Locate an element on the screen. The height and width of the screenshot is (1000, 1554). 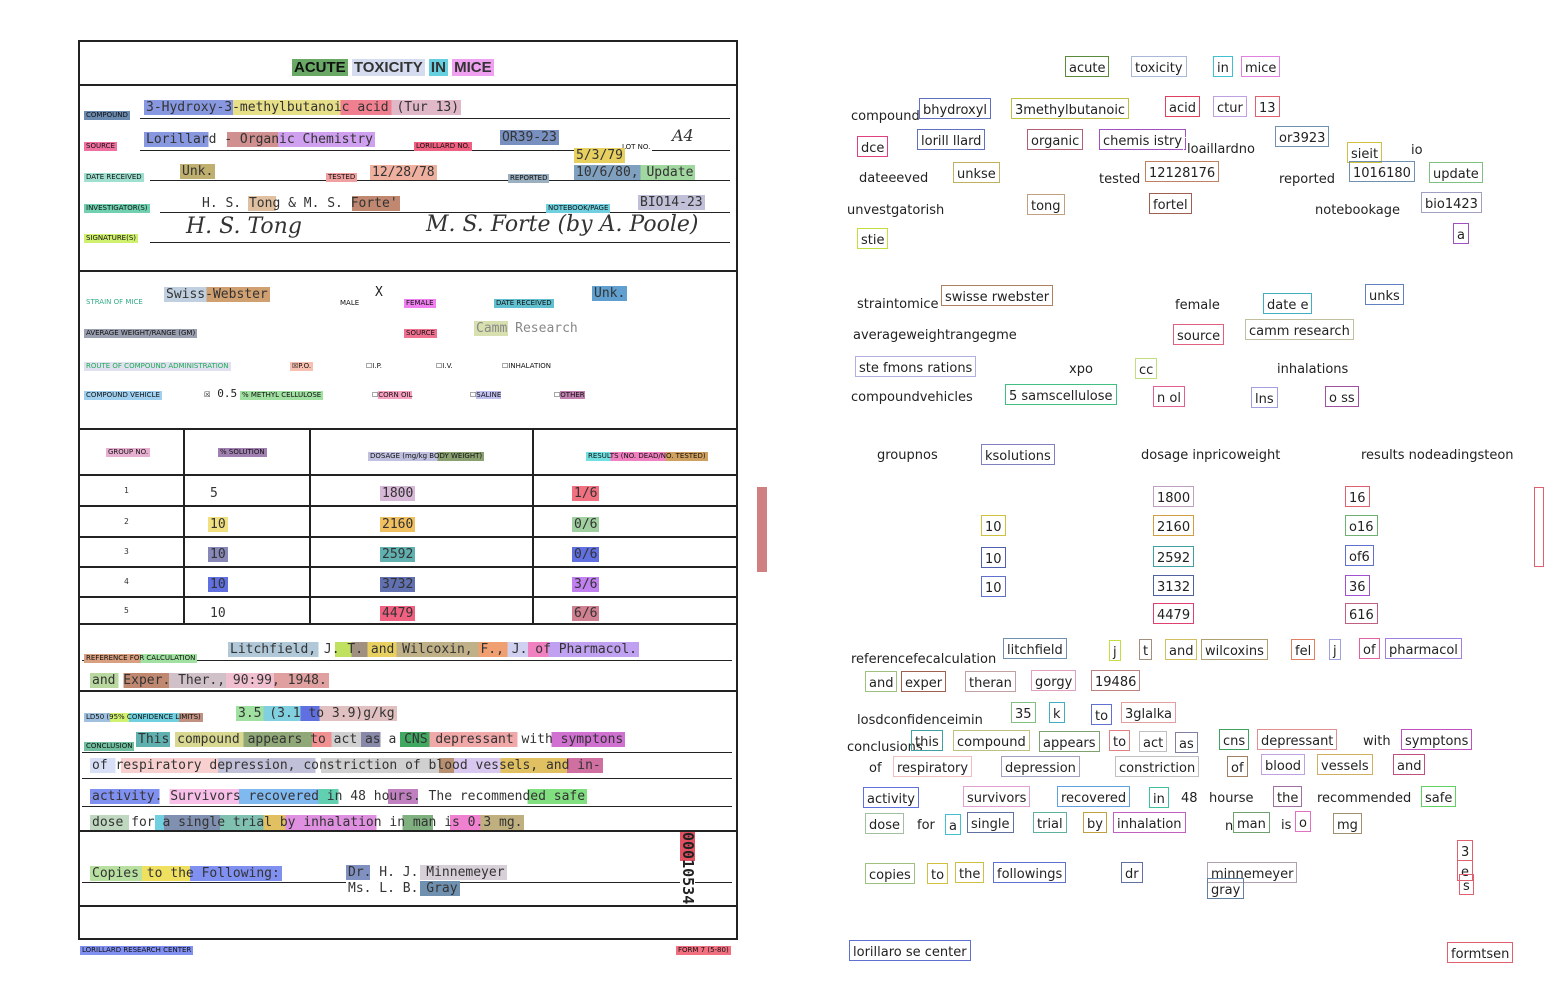
ld50-label: LD50 (95% CONFIDENCE LIMITS) is located at coordinates (143, 717).